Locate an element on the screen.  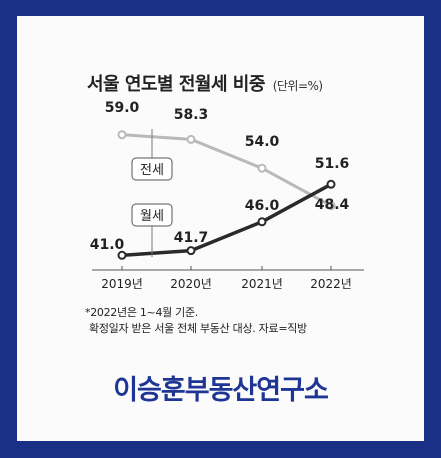
brand-name: 이승훈부동산연구소 is located at coordinates (221, 390).